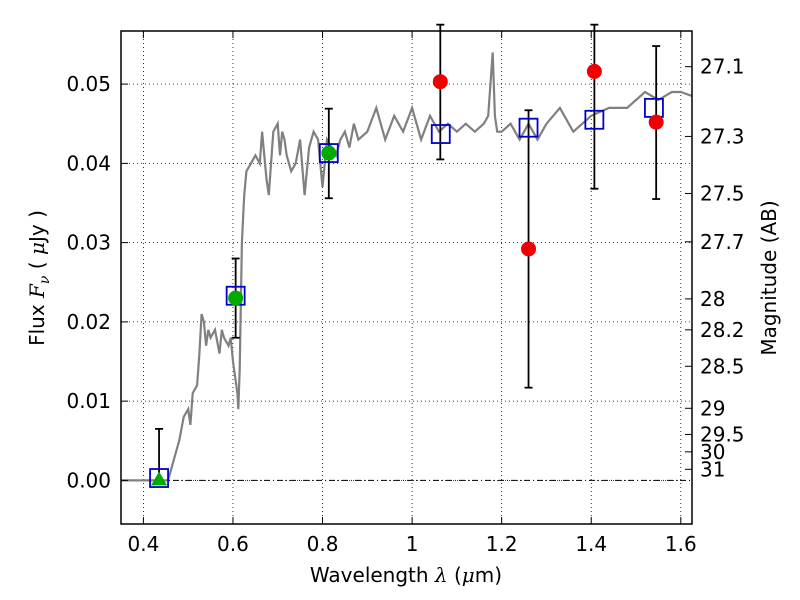 The height and width of the screenshot is (600, 800). I want to click on y2-tick-label: 28.2, so click(722, 330).